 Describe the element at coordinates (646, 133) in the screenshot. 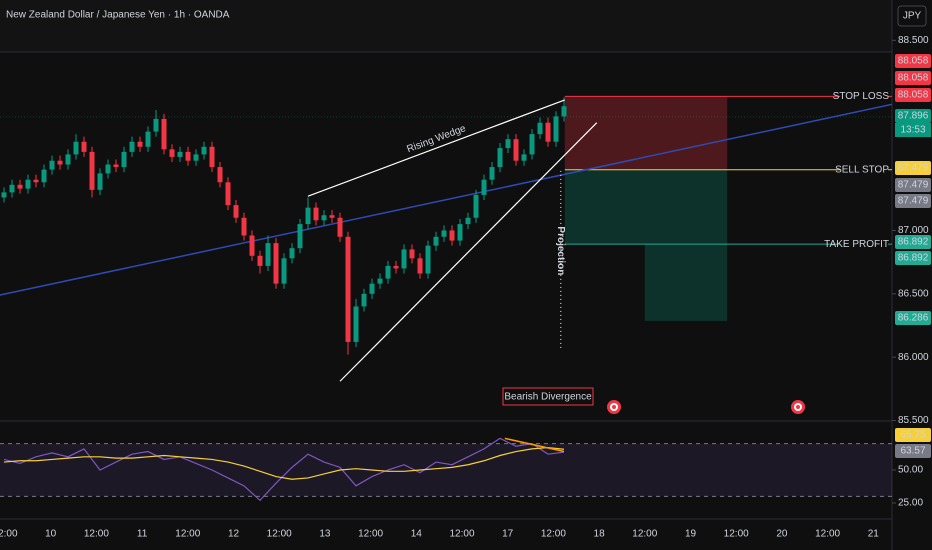

I see `risk-zone` at that location.